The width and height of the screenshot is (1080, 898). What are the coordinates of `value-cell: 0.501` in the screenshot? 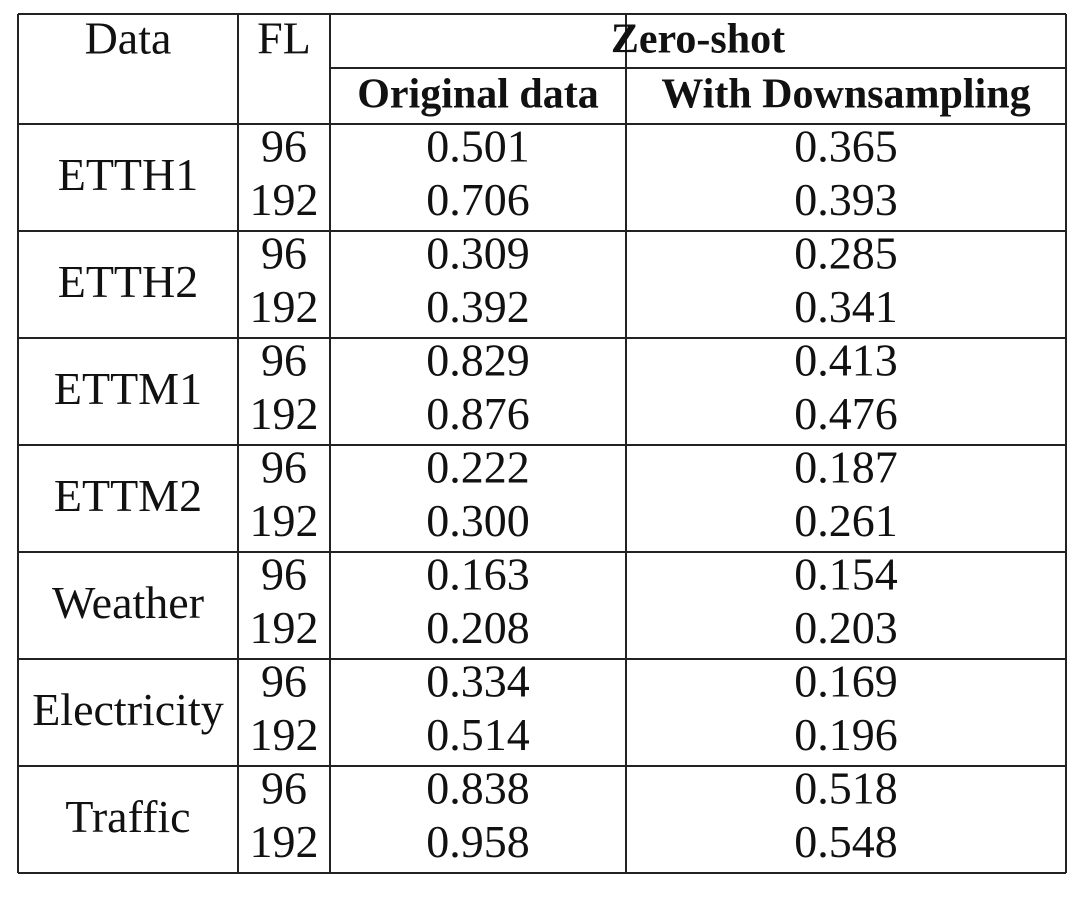 It's located at (478, 145).